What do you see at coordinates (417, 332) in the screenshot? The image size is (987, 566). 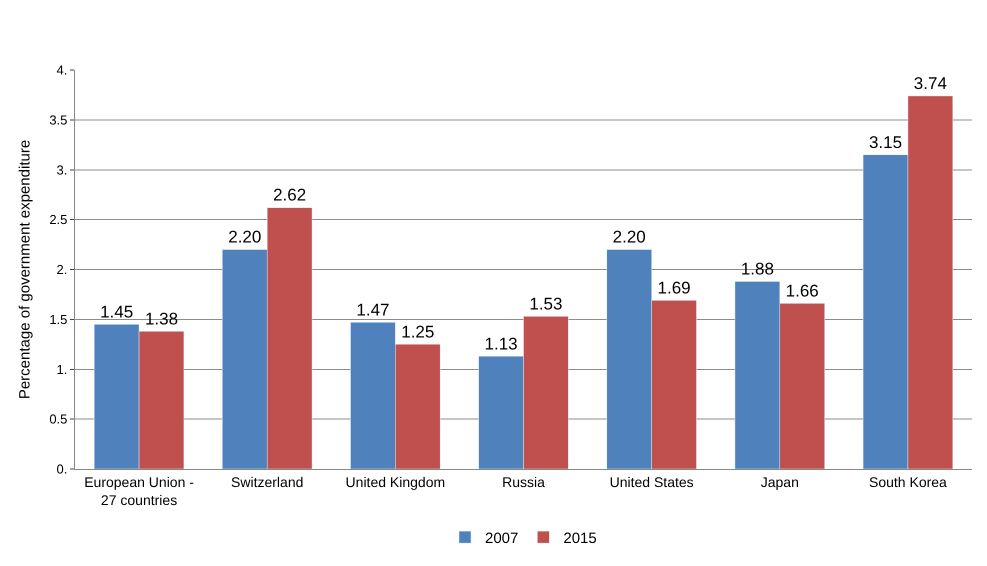 I see `data-label: 1.25` at bounding box center [417, 332].